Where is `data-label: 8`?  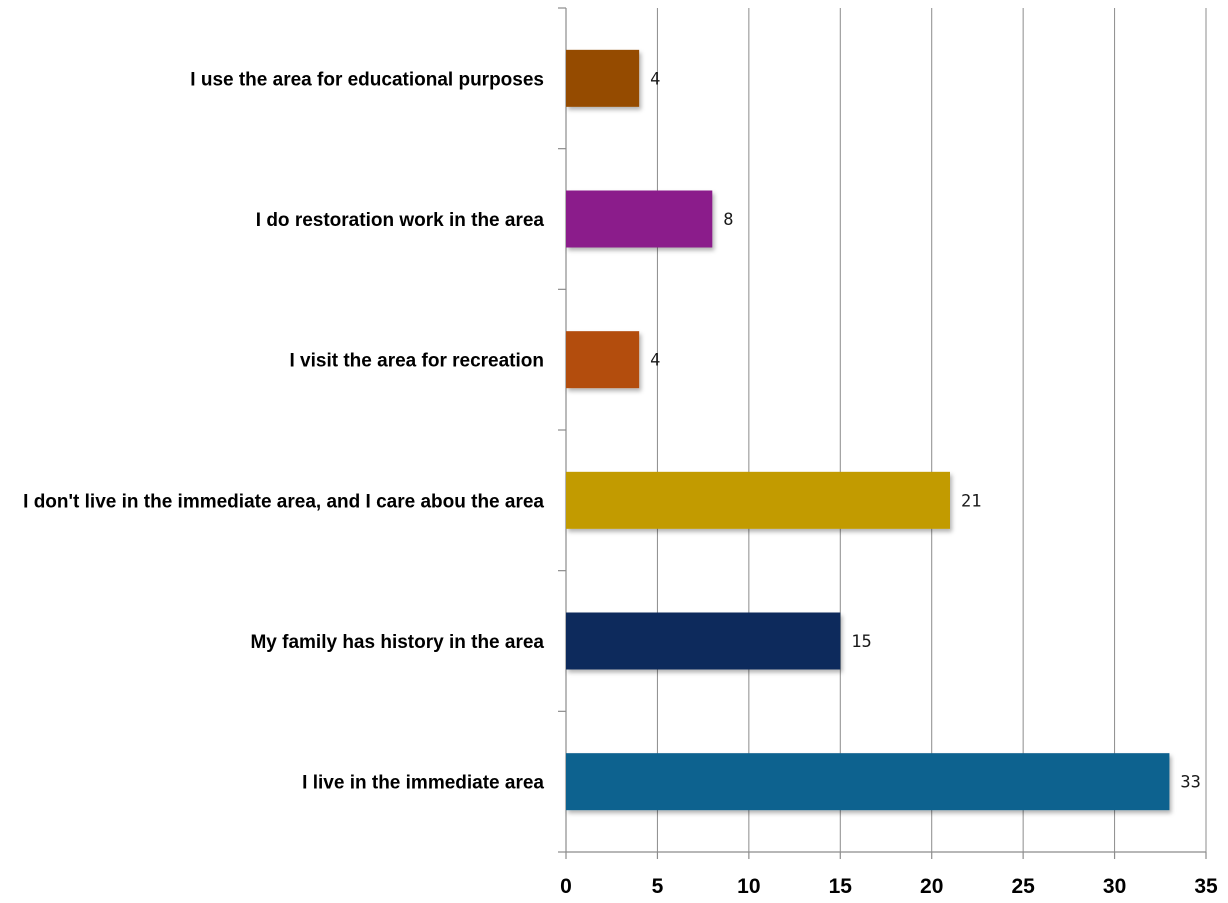 data-label: 8 is located at coordinates (728, 220).